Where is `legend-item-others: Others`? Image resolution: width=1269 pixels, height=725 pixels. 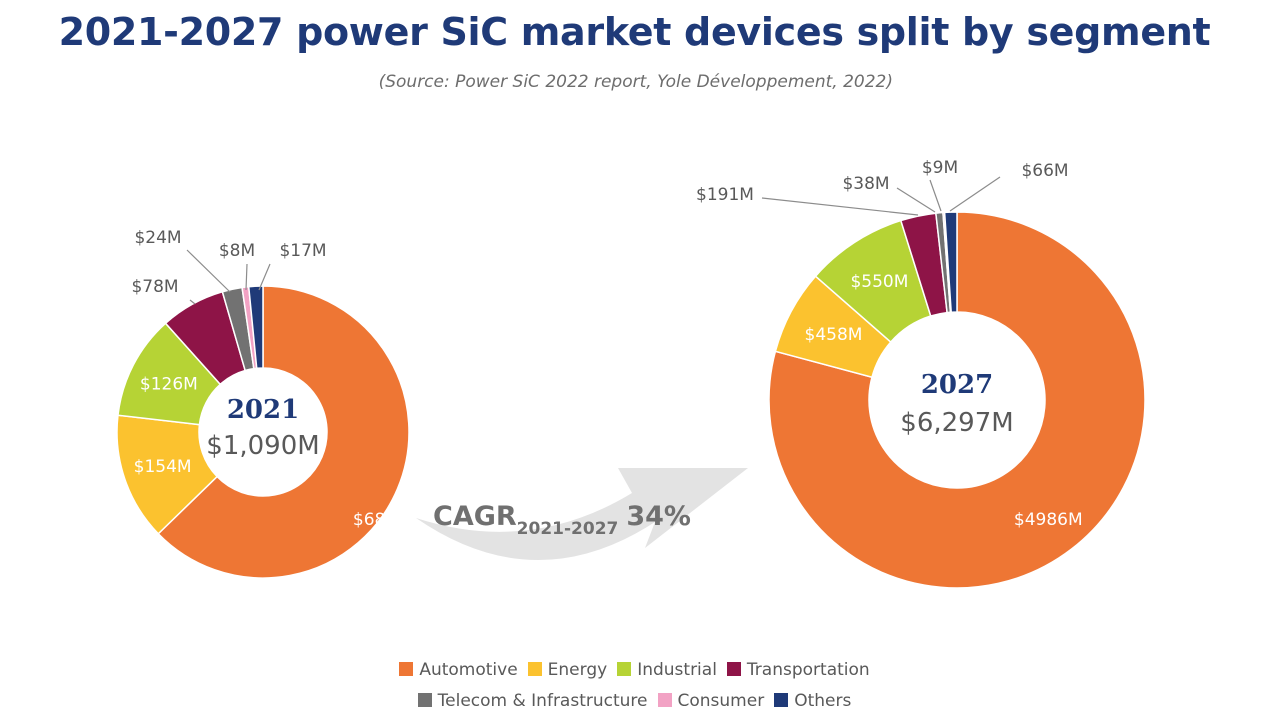 legend-item-others: Others is located at coordinates (812, 701).